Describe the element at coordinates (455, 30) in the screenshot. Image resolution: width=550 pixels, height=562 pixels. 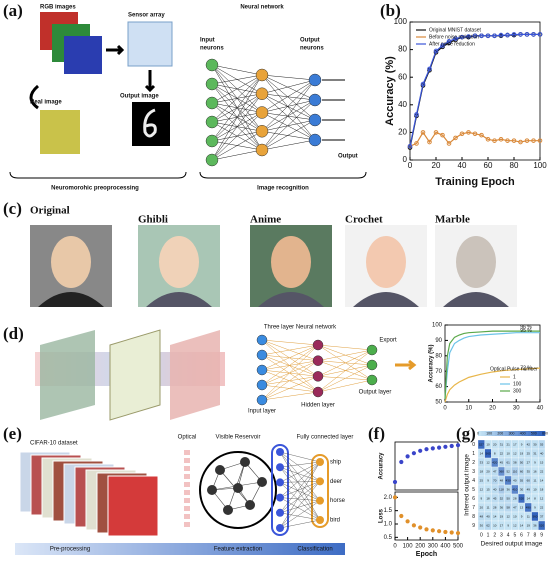
I see `legend-label: Original MNIST dataset` at that location.